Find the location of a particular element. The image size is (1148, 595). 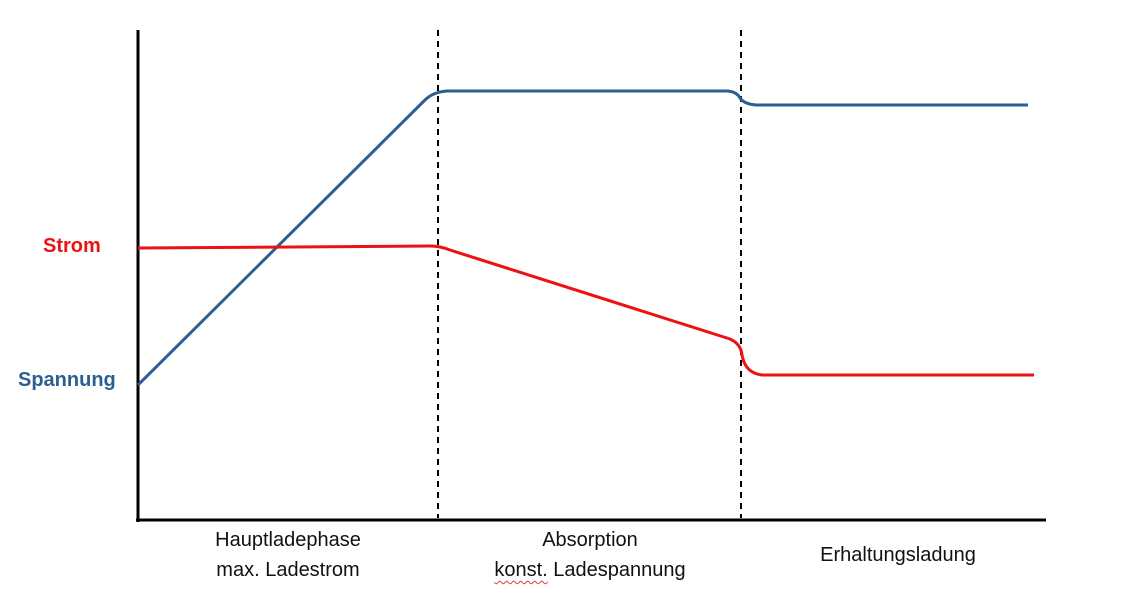

phase-label-line: Erhaltungsladung is located at coordinates (898, 555).